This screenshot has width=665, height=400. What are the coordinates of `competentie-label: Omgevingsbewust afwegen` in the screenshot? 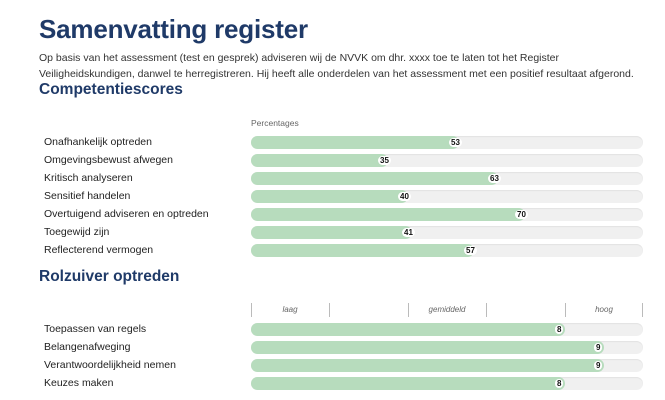 It's located at (108, 160).